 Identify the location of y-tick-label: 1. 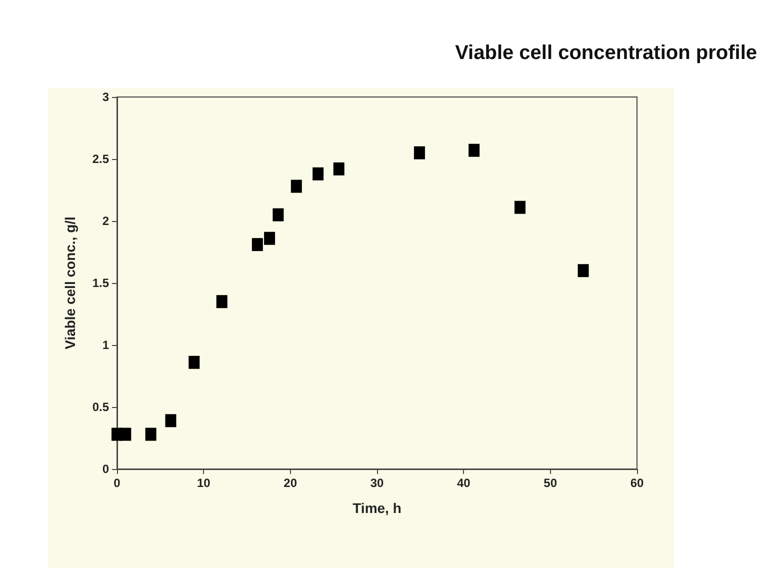
(106, 345).